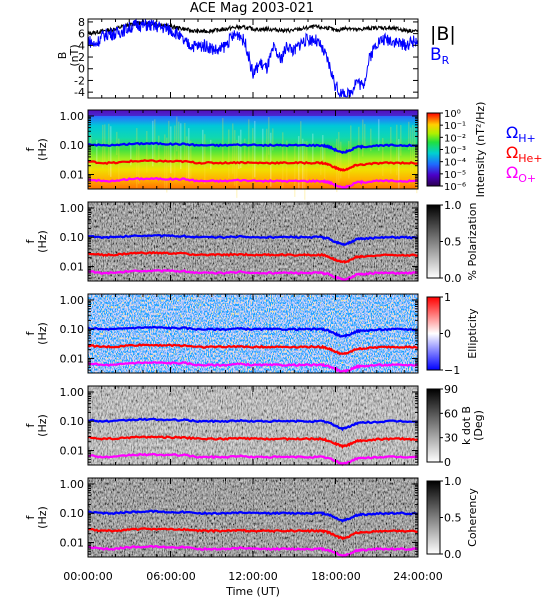  I want to click on y-tick-label: 2, so click(81, 57).